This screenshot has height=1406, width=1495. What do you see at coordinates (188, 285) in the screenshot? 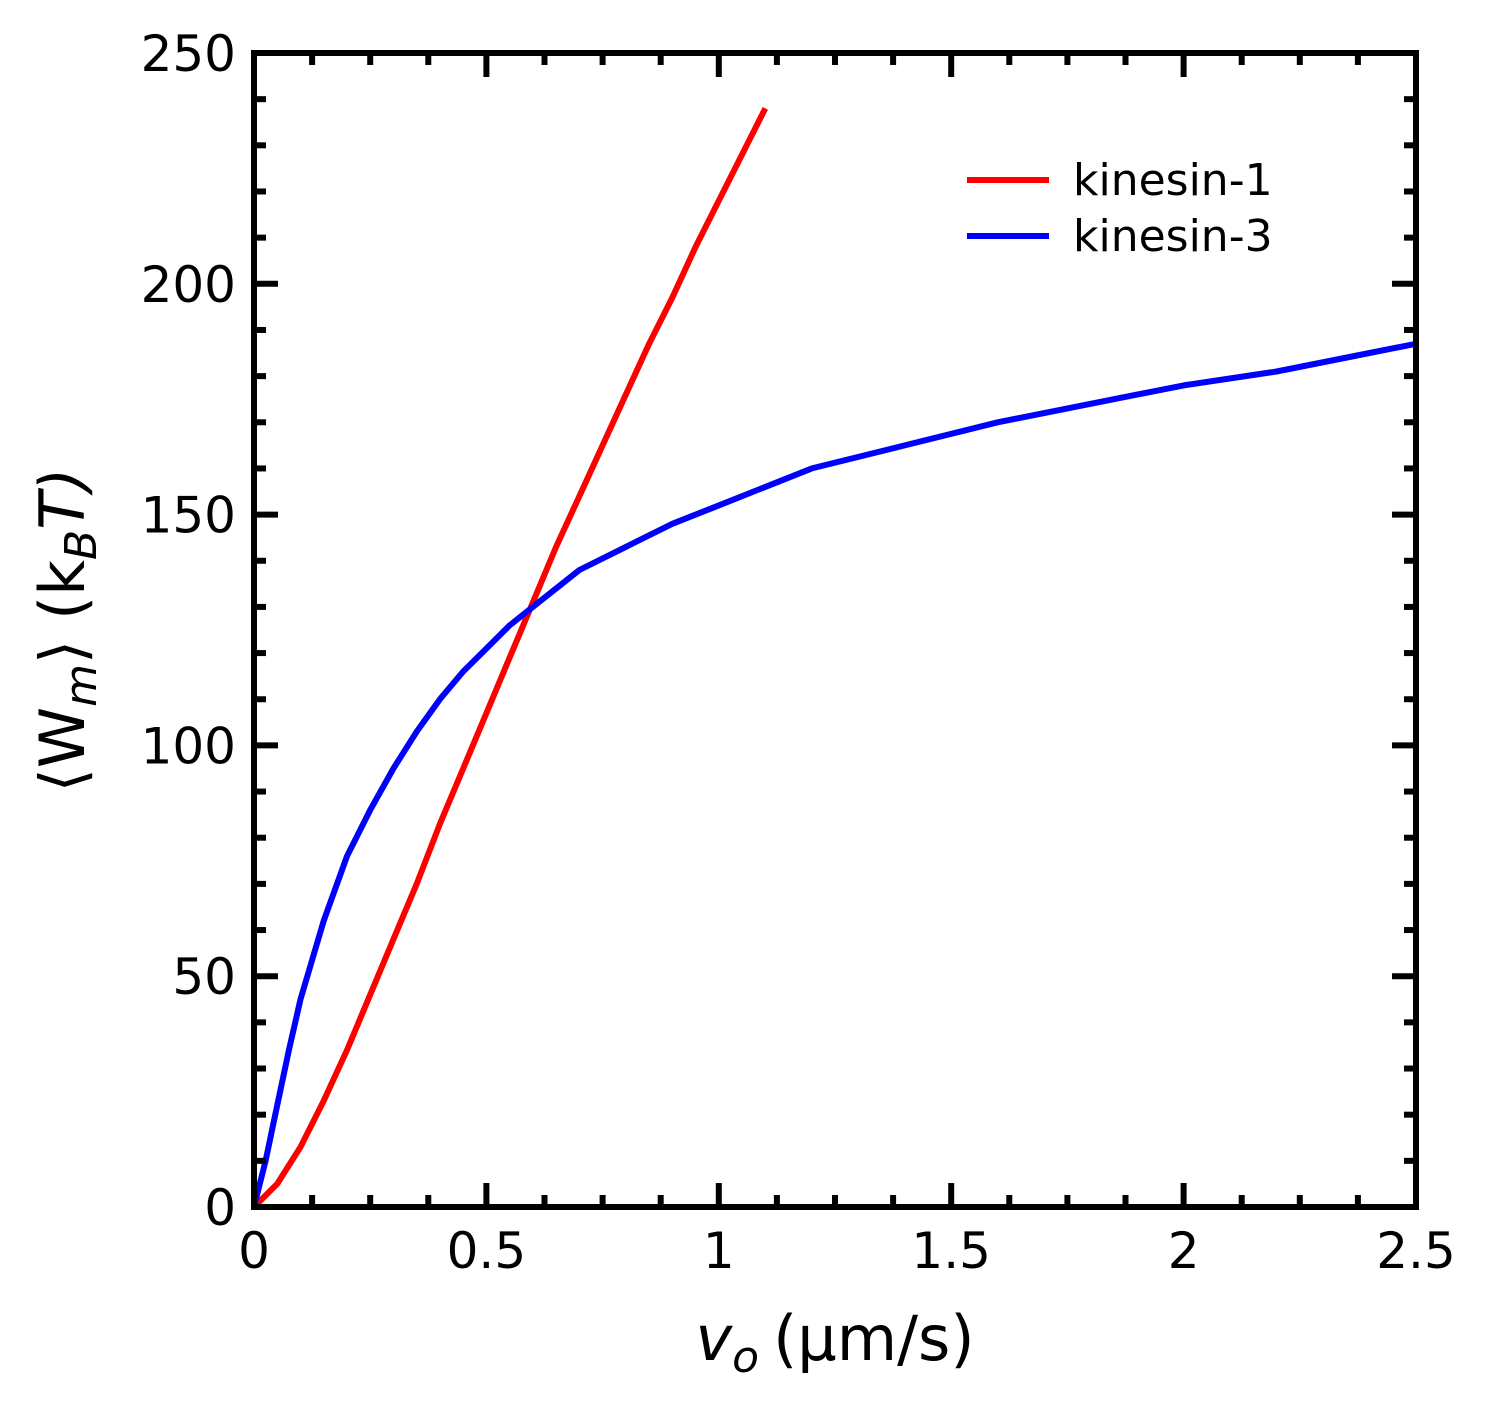
I see `y-tick-label: 200` at bounding box center [188, 285].